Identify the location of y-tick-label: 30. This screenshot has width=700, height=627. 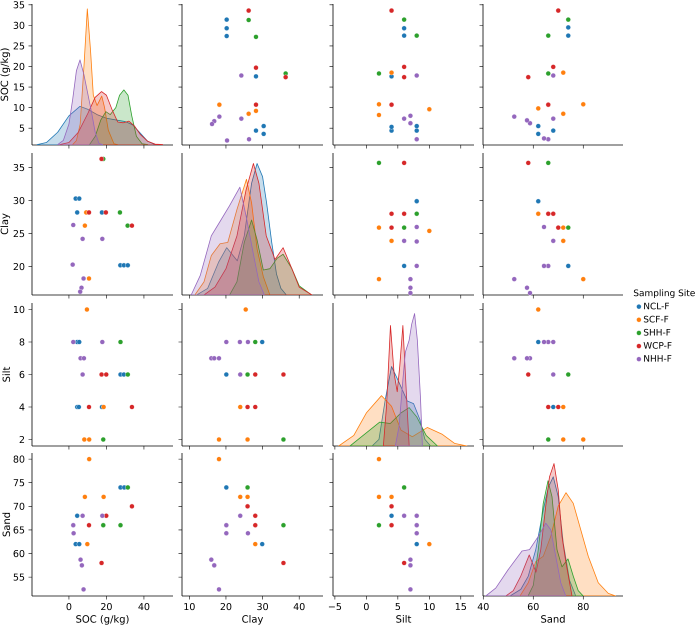
(19, 200).